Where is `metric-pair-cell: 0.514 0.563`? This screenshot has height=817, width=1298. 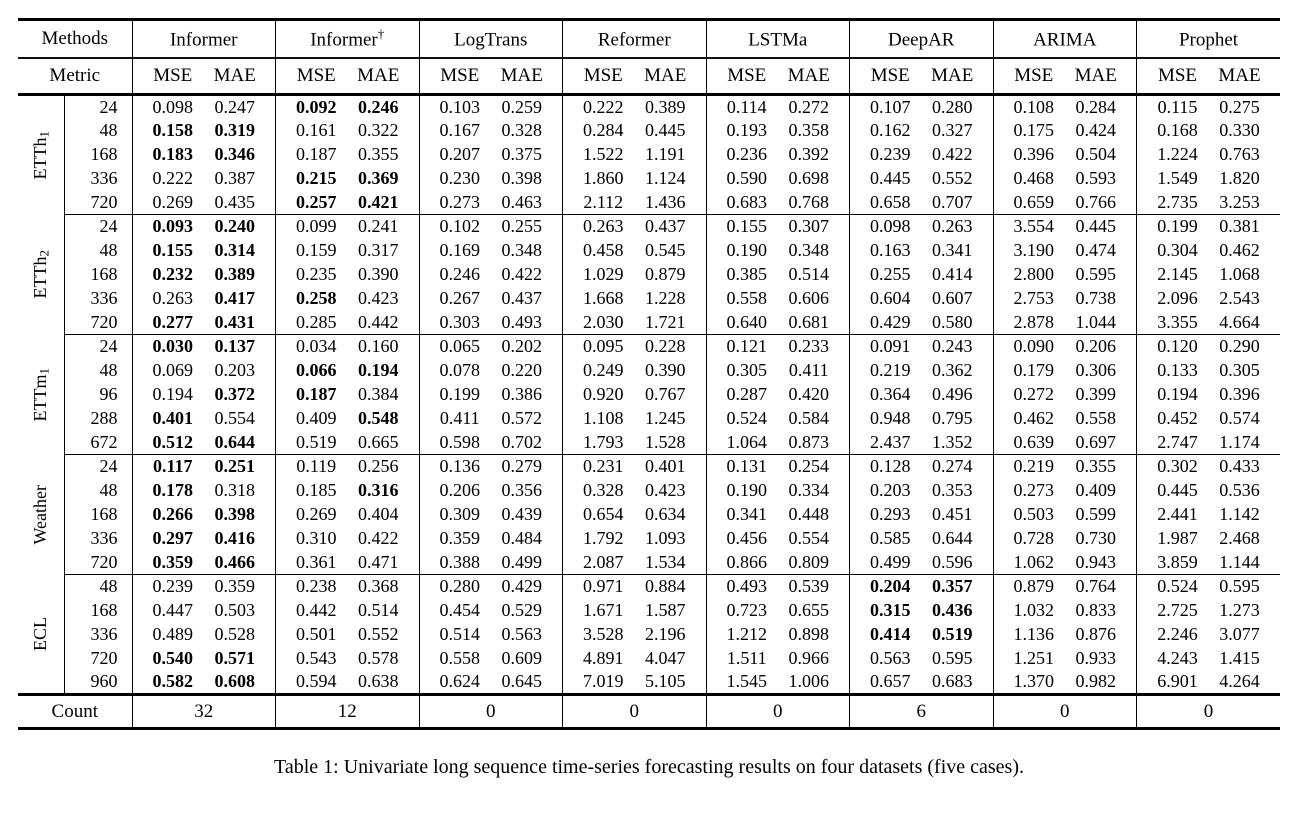 metric-pair-cell: 0.514 0.563 is located at coordinates (490, 634).